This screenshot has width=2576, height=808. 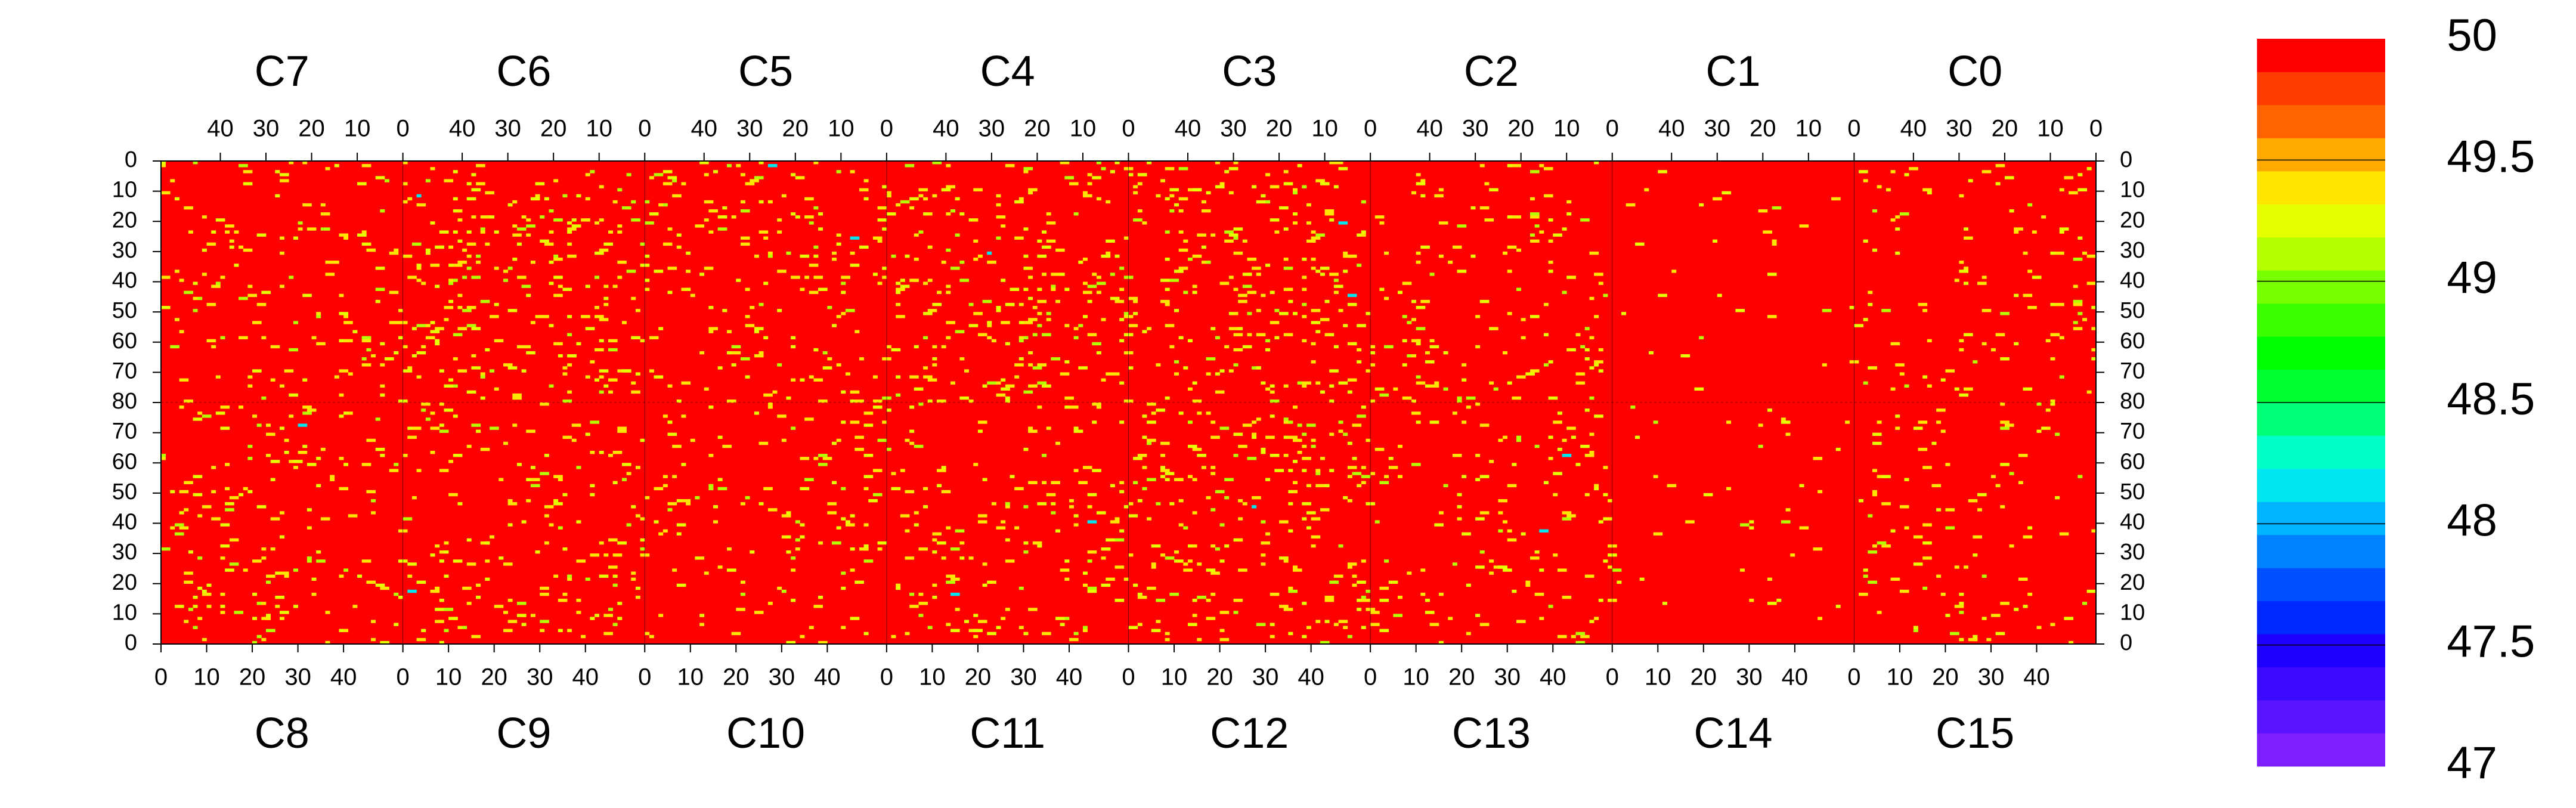 I want to click on left-y-tick-label: 70, so click(x=124, y=432).